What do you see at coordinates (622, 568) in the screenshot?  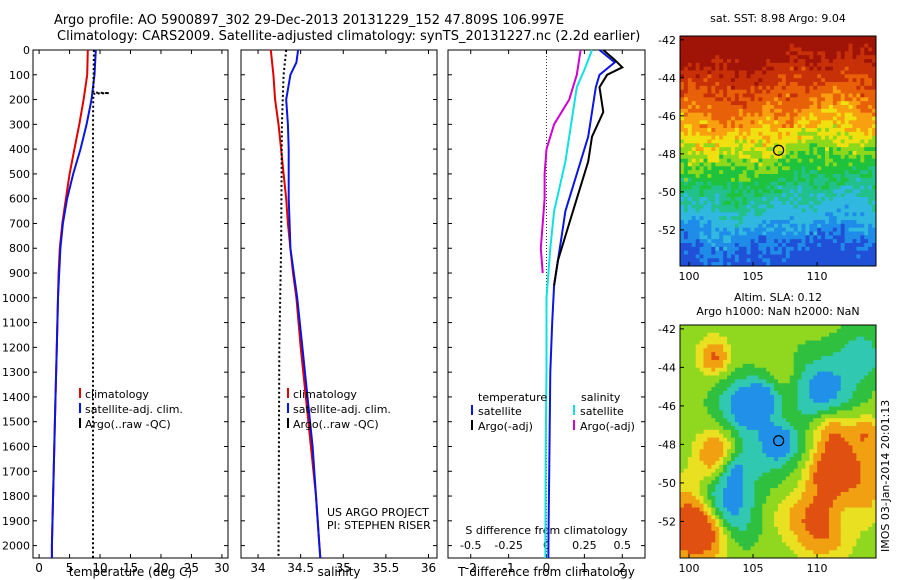 I see `x-tick-label: 2` at bounding box center [622, 568].